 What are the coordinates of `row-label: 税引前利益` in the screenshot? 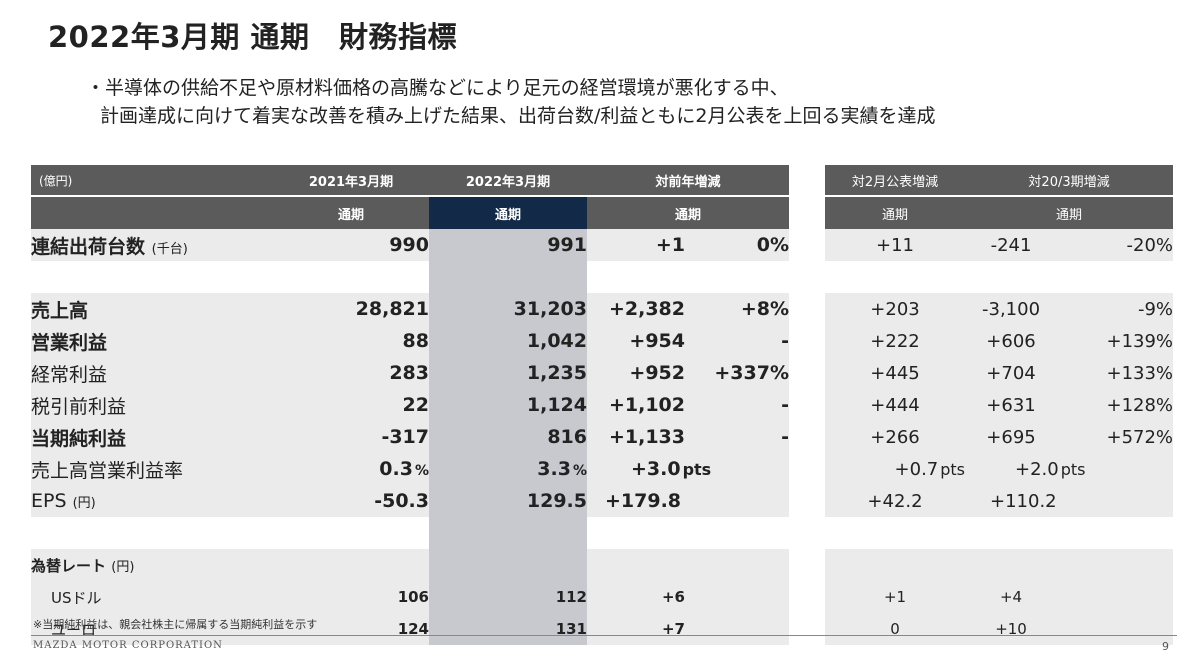 It's located at (152, 405).